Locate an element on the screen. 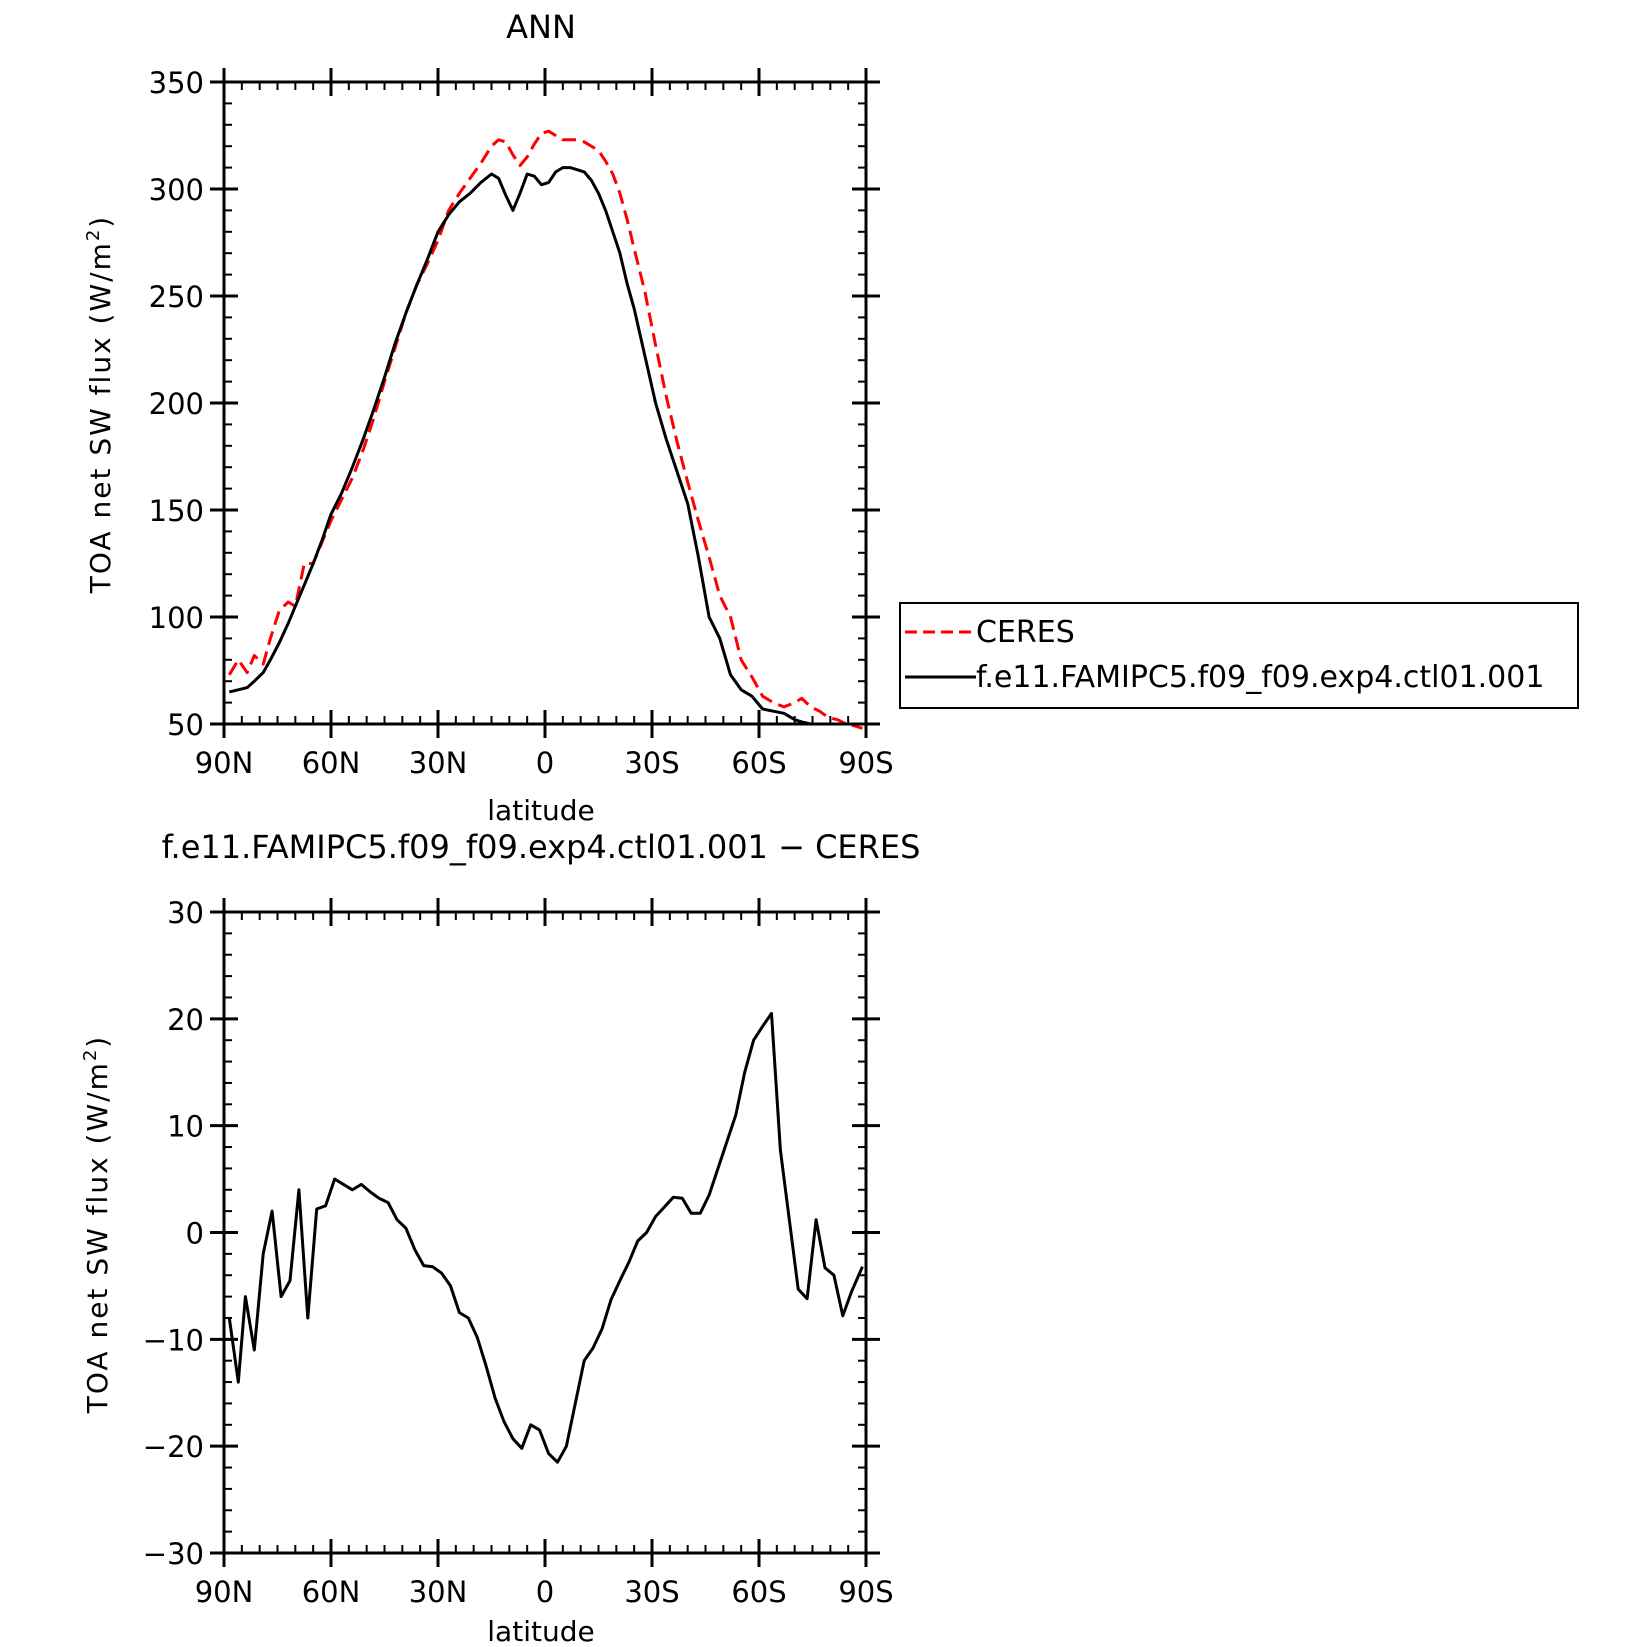 The width and height of the screenshot is (1649, 1647). top-x-tick-label: 90S is located at coordinates (865, 763).